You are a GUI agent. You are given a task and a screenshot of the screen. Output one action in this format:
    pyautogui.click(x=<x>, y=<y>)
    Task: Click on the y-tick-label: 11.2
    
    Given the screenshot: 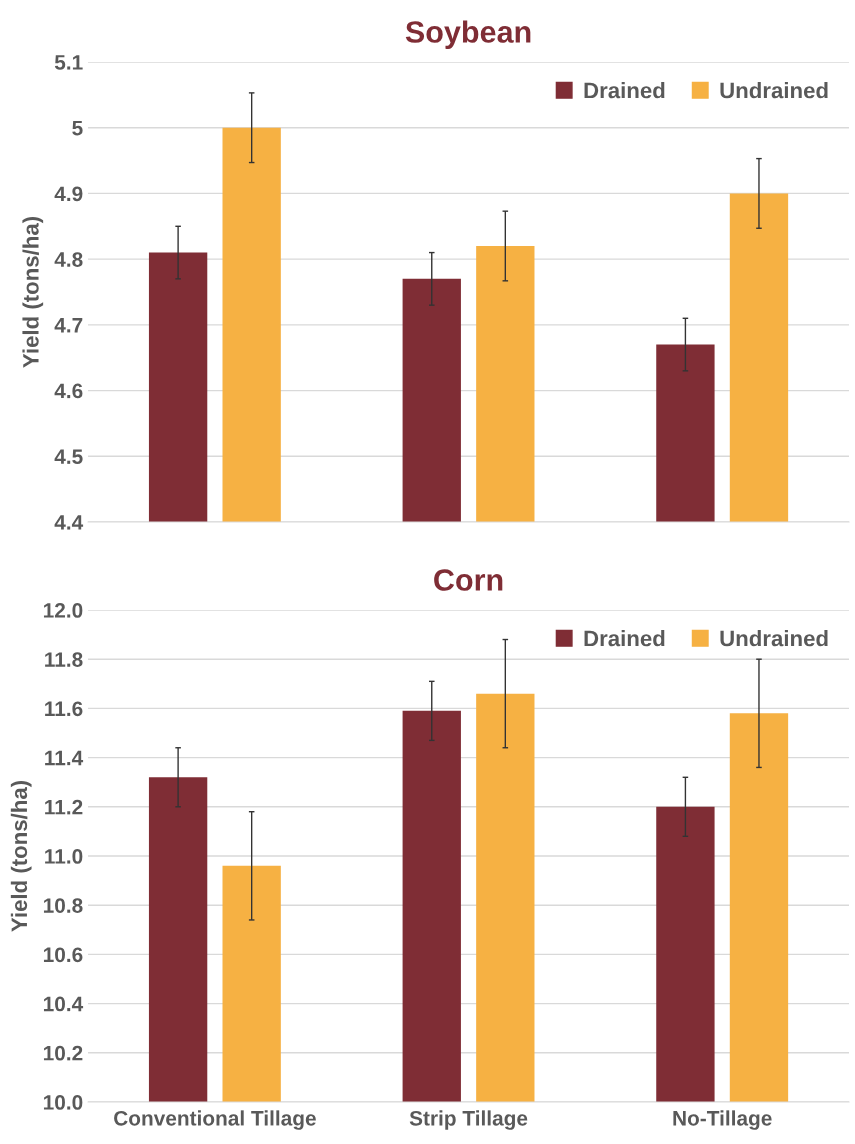 What is the action you would take?
    pyautogui.click(x=64, y=807)
    